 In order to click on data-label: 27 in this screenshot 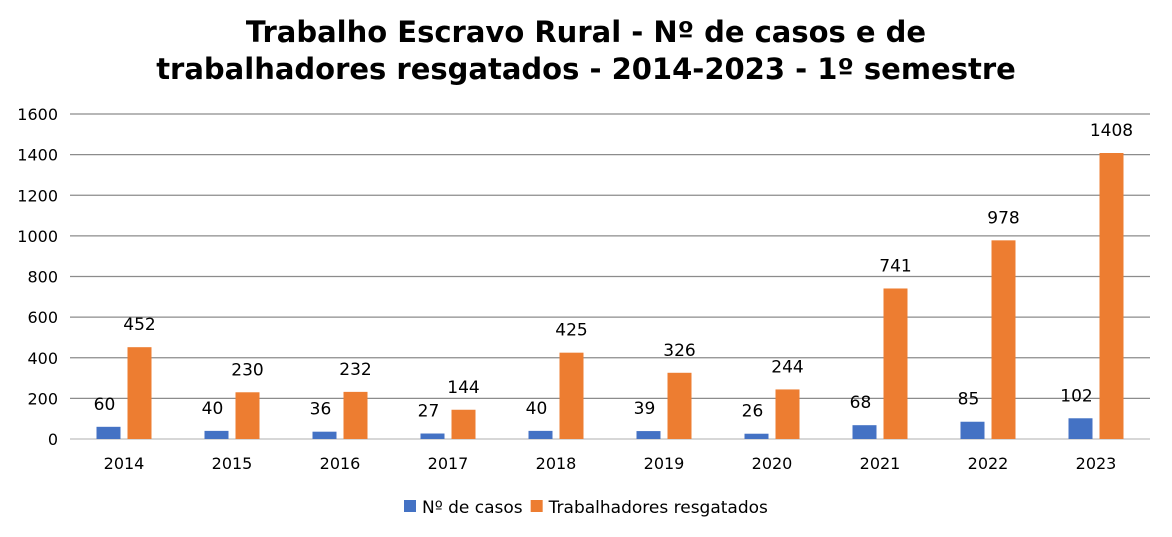, I will do `click(429, 412)`.